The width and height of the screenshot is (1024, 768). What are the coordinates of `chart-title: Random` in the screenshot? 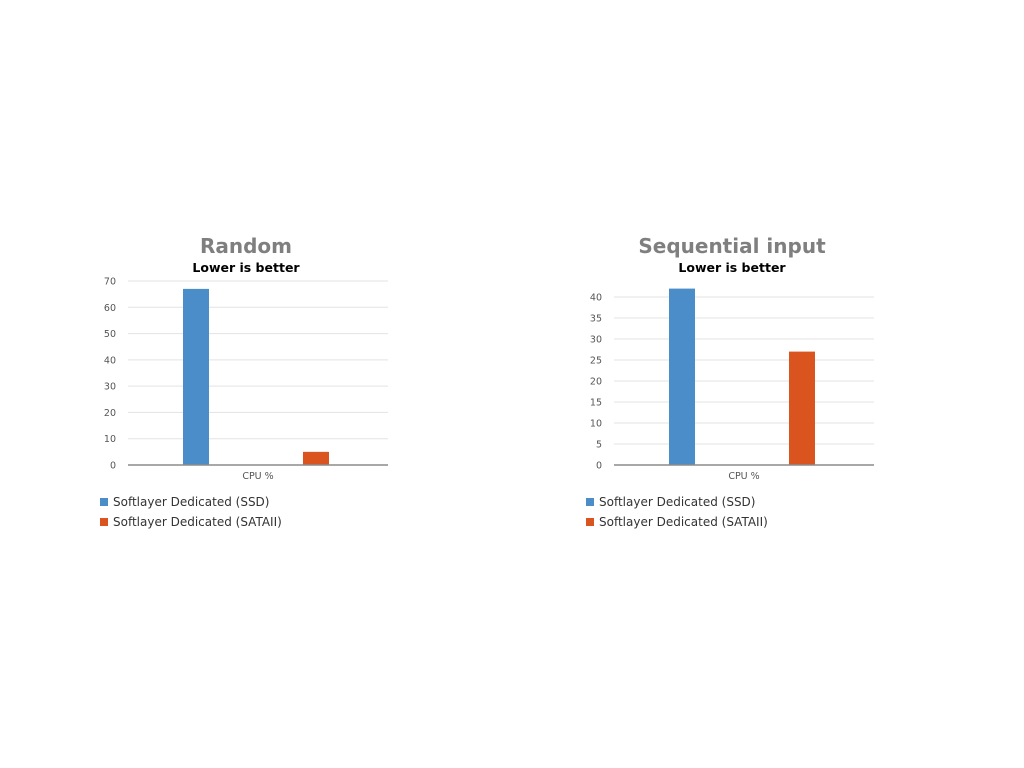 It's located at (246, 246).